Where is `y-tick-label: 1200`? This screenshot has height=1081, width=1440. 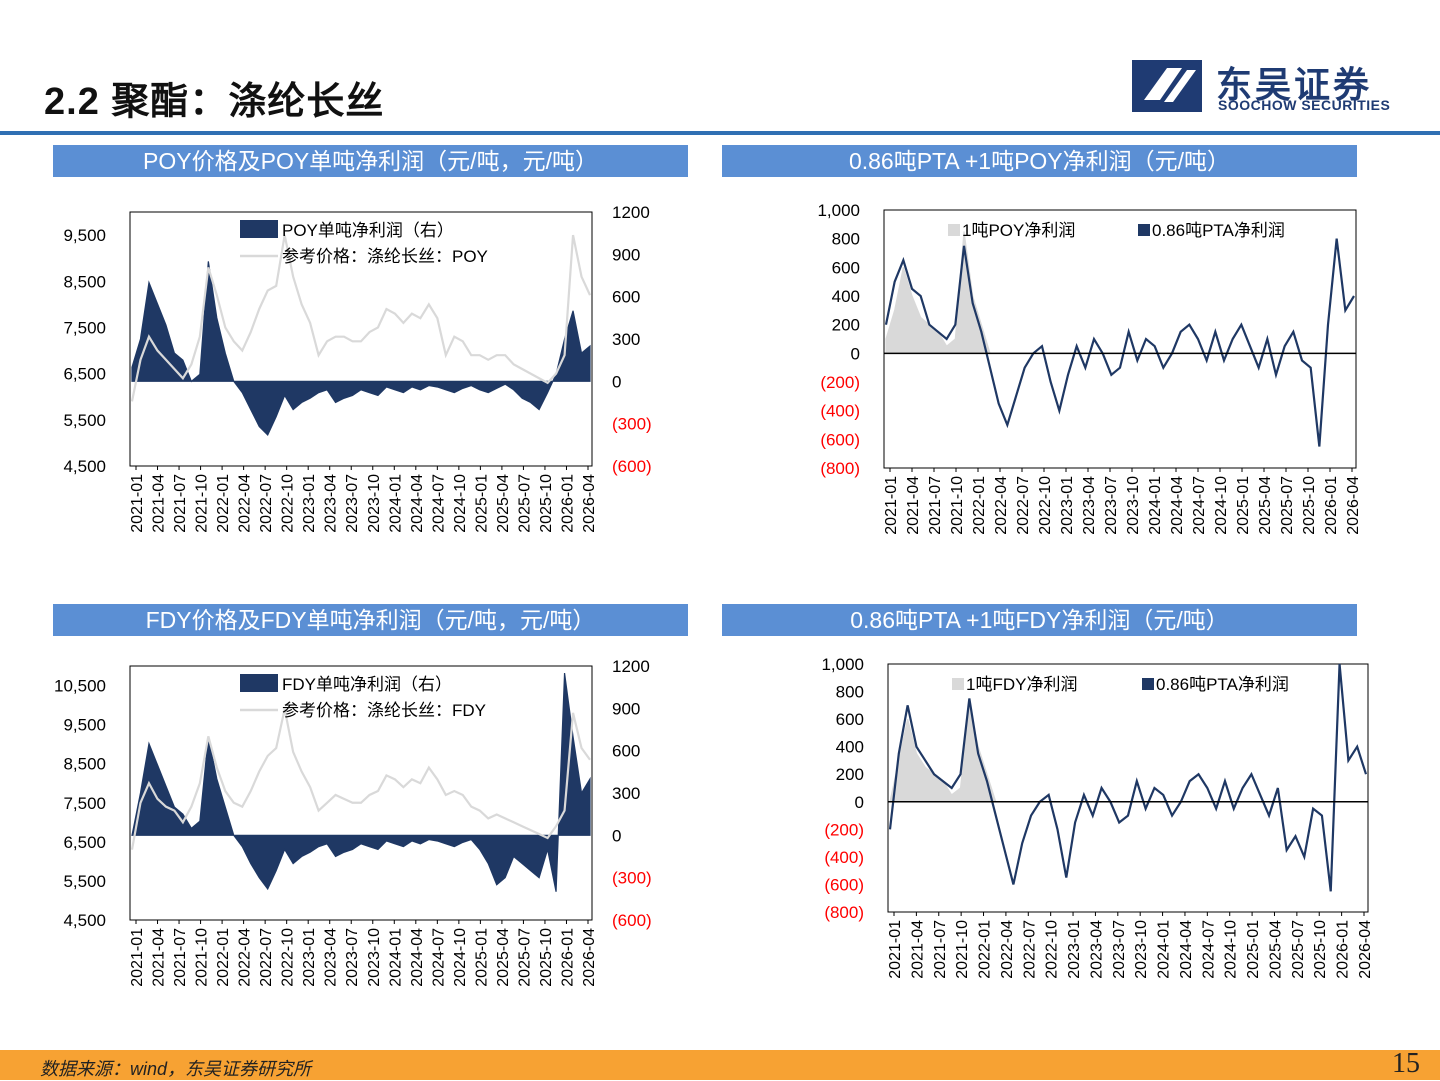 y-tick-label: 1200 is located at coordinates (631, 212).